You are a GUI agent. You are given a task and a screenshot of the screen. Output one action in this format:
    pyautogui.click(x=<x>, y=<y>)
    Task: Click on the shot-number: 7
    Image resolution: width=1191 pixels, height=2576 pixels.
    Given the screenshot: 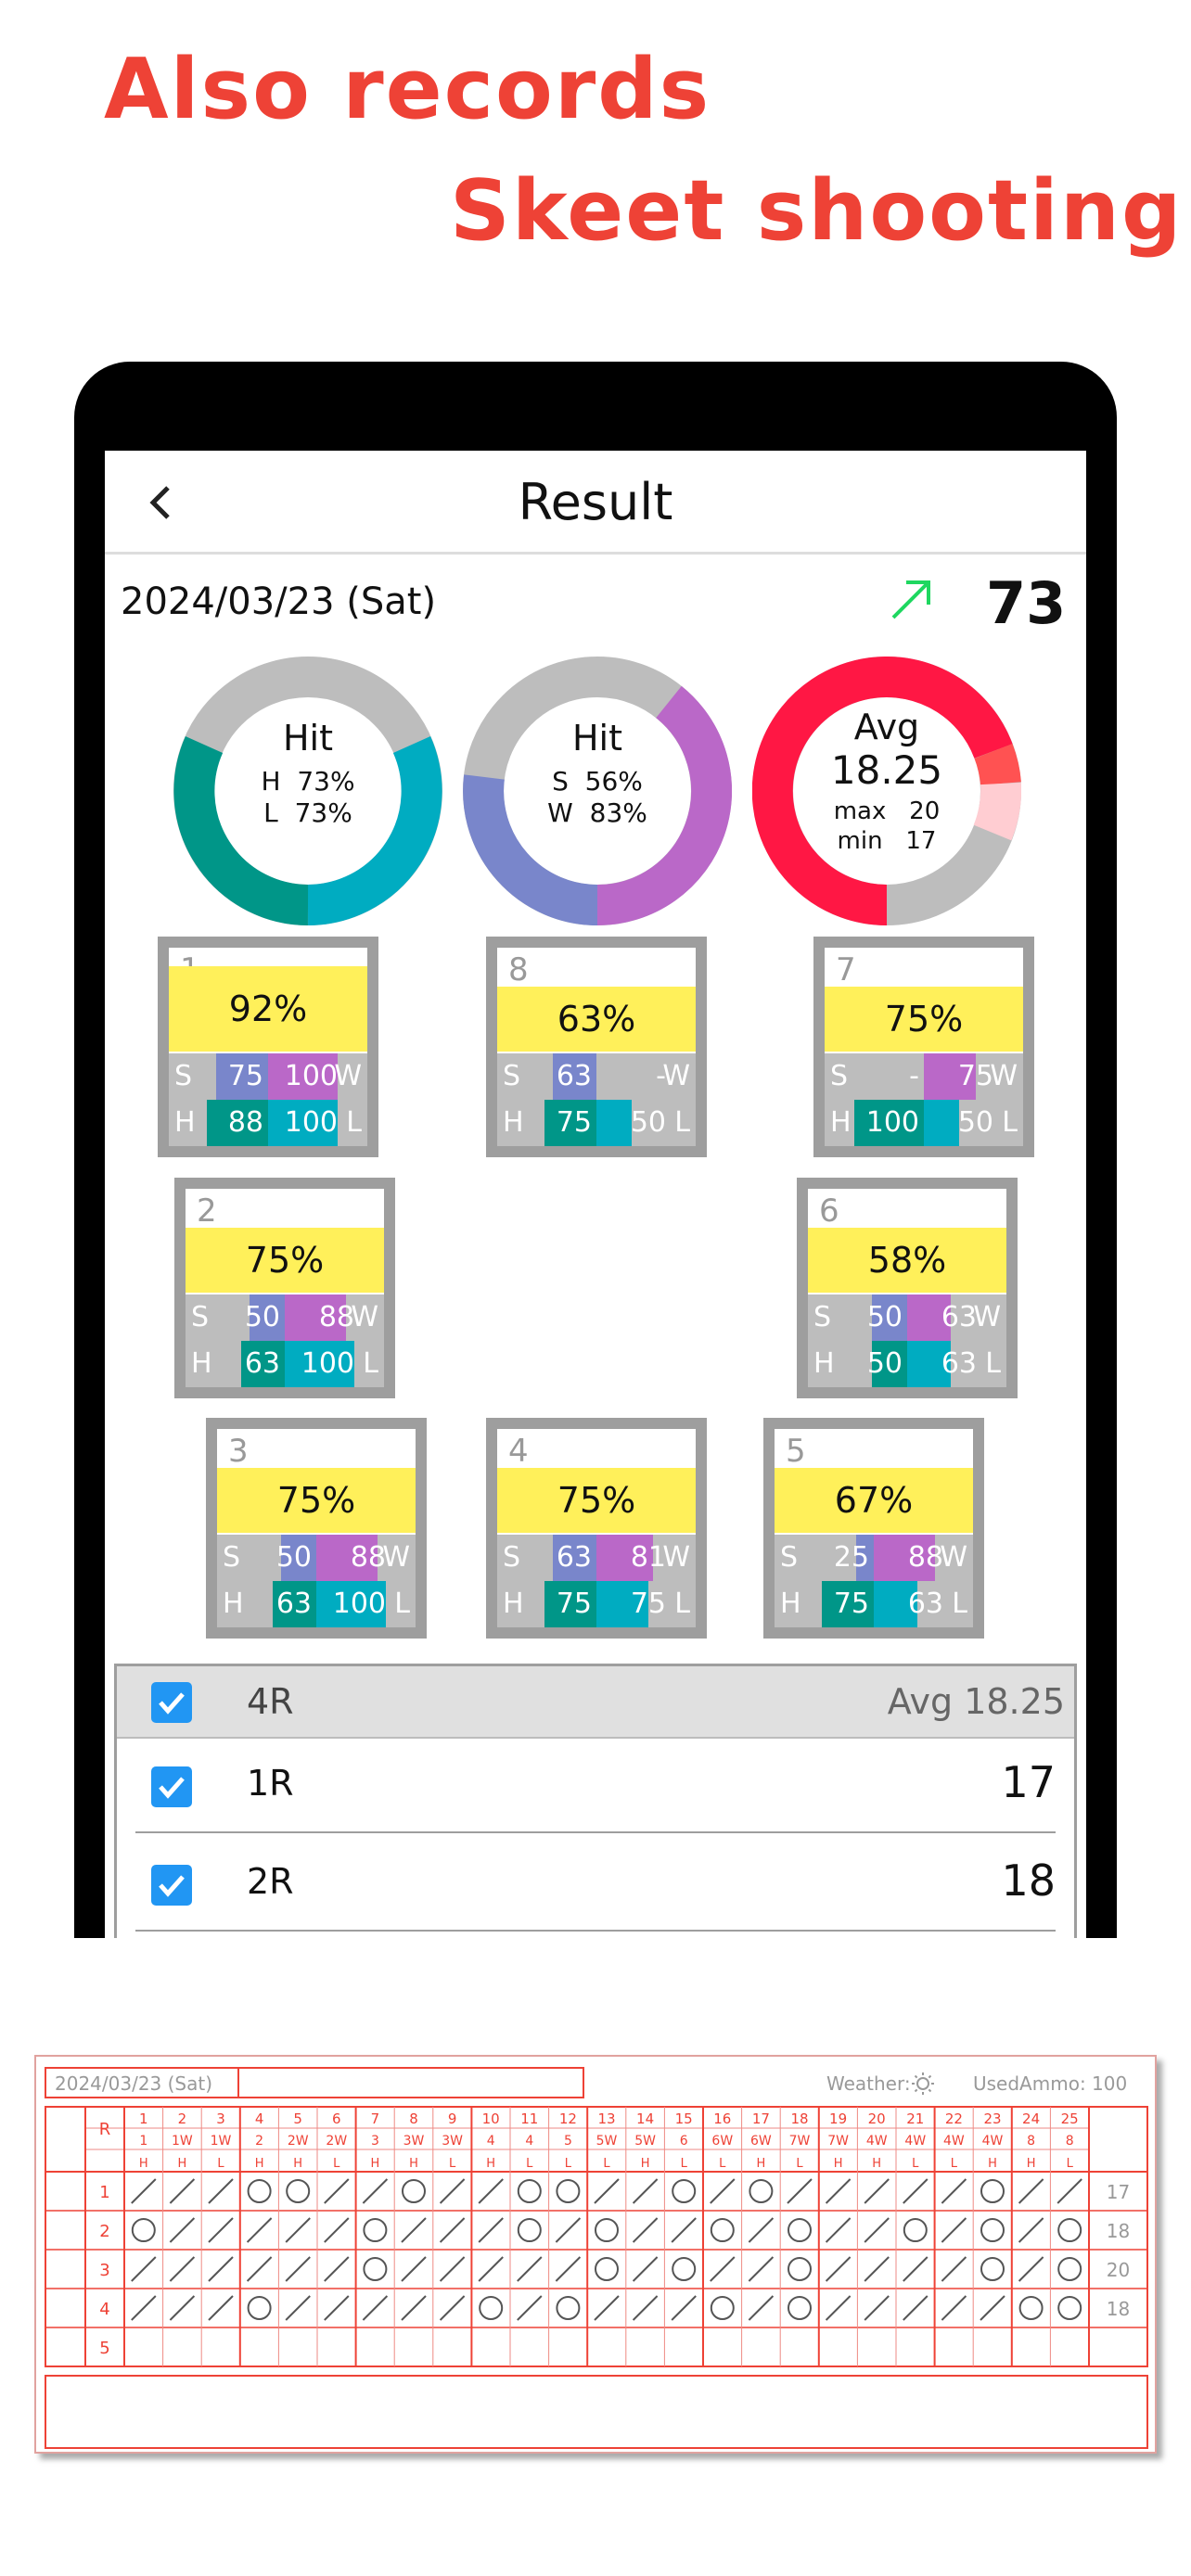 What is the action you would take?
    pyautogui.click(x=375, y=2119)
    